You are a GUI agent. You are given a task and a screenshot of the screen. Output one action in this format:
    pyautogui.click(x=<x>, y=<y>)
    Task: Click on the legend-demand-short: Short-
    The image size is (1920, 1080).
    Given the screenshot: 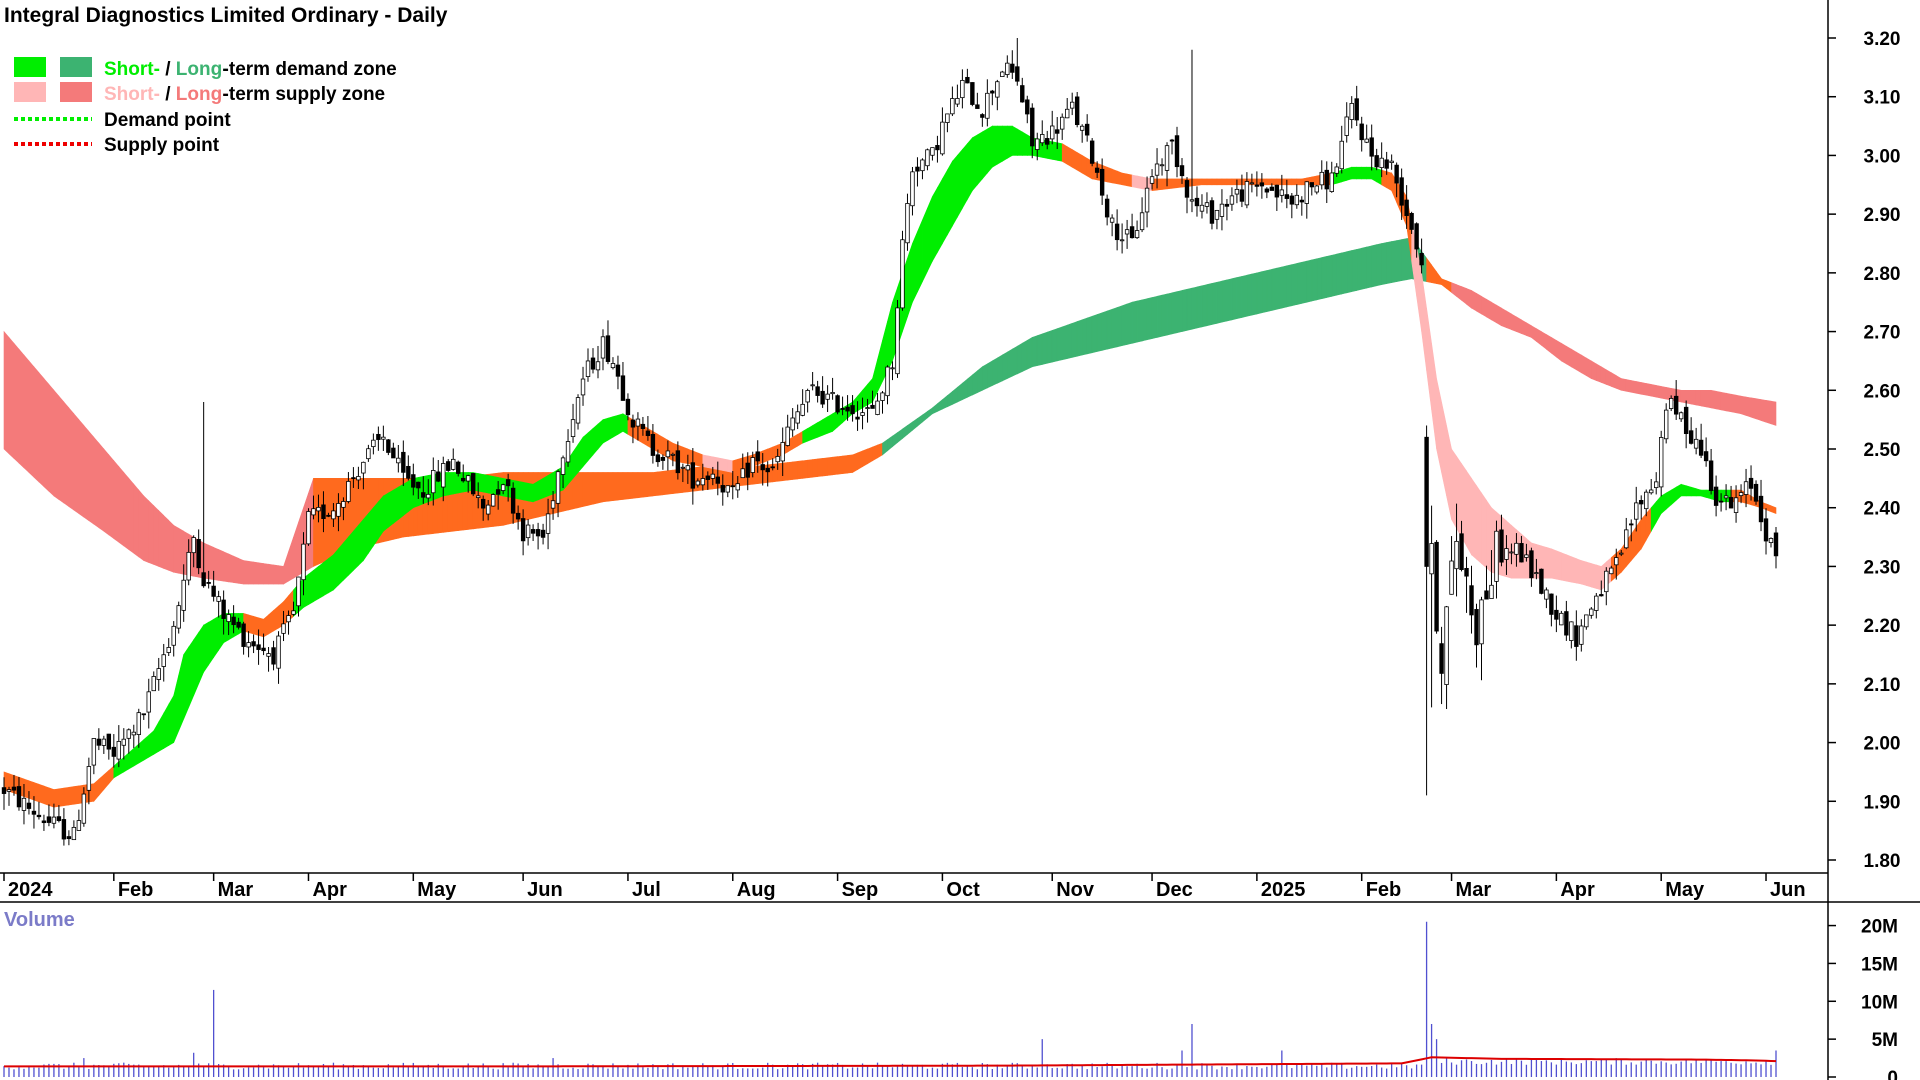 What is the action you would take?
    pyautogui.click(x=132, y=69)
    